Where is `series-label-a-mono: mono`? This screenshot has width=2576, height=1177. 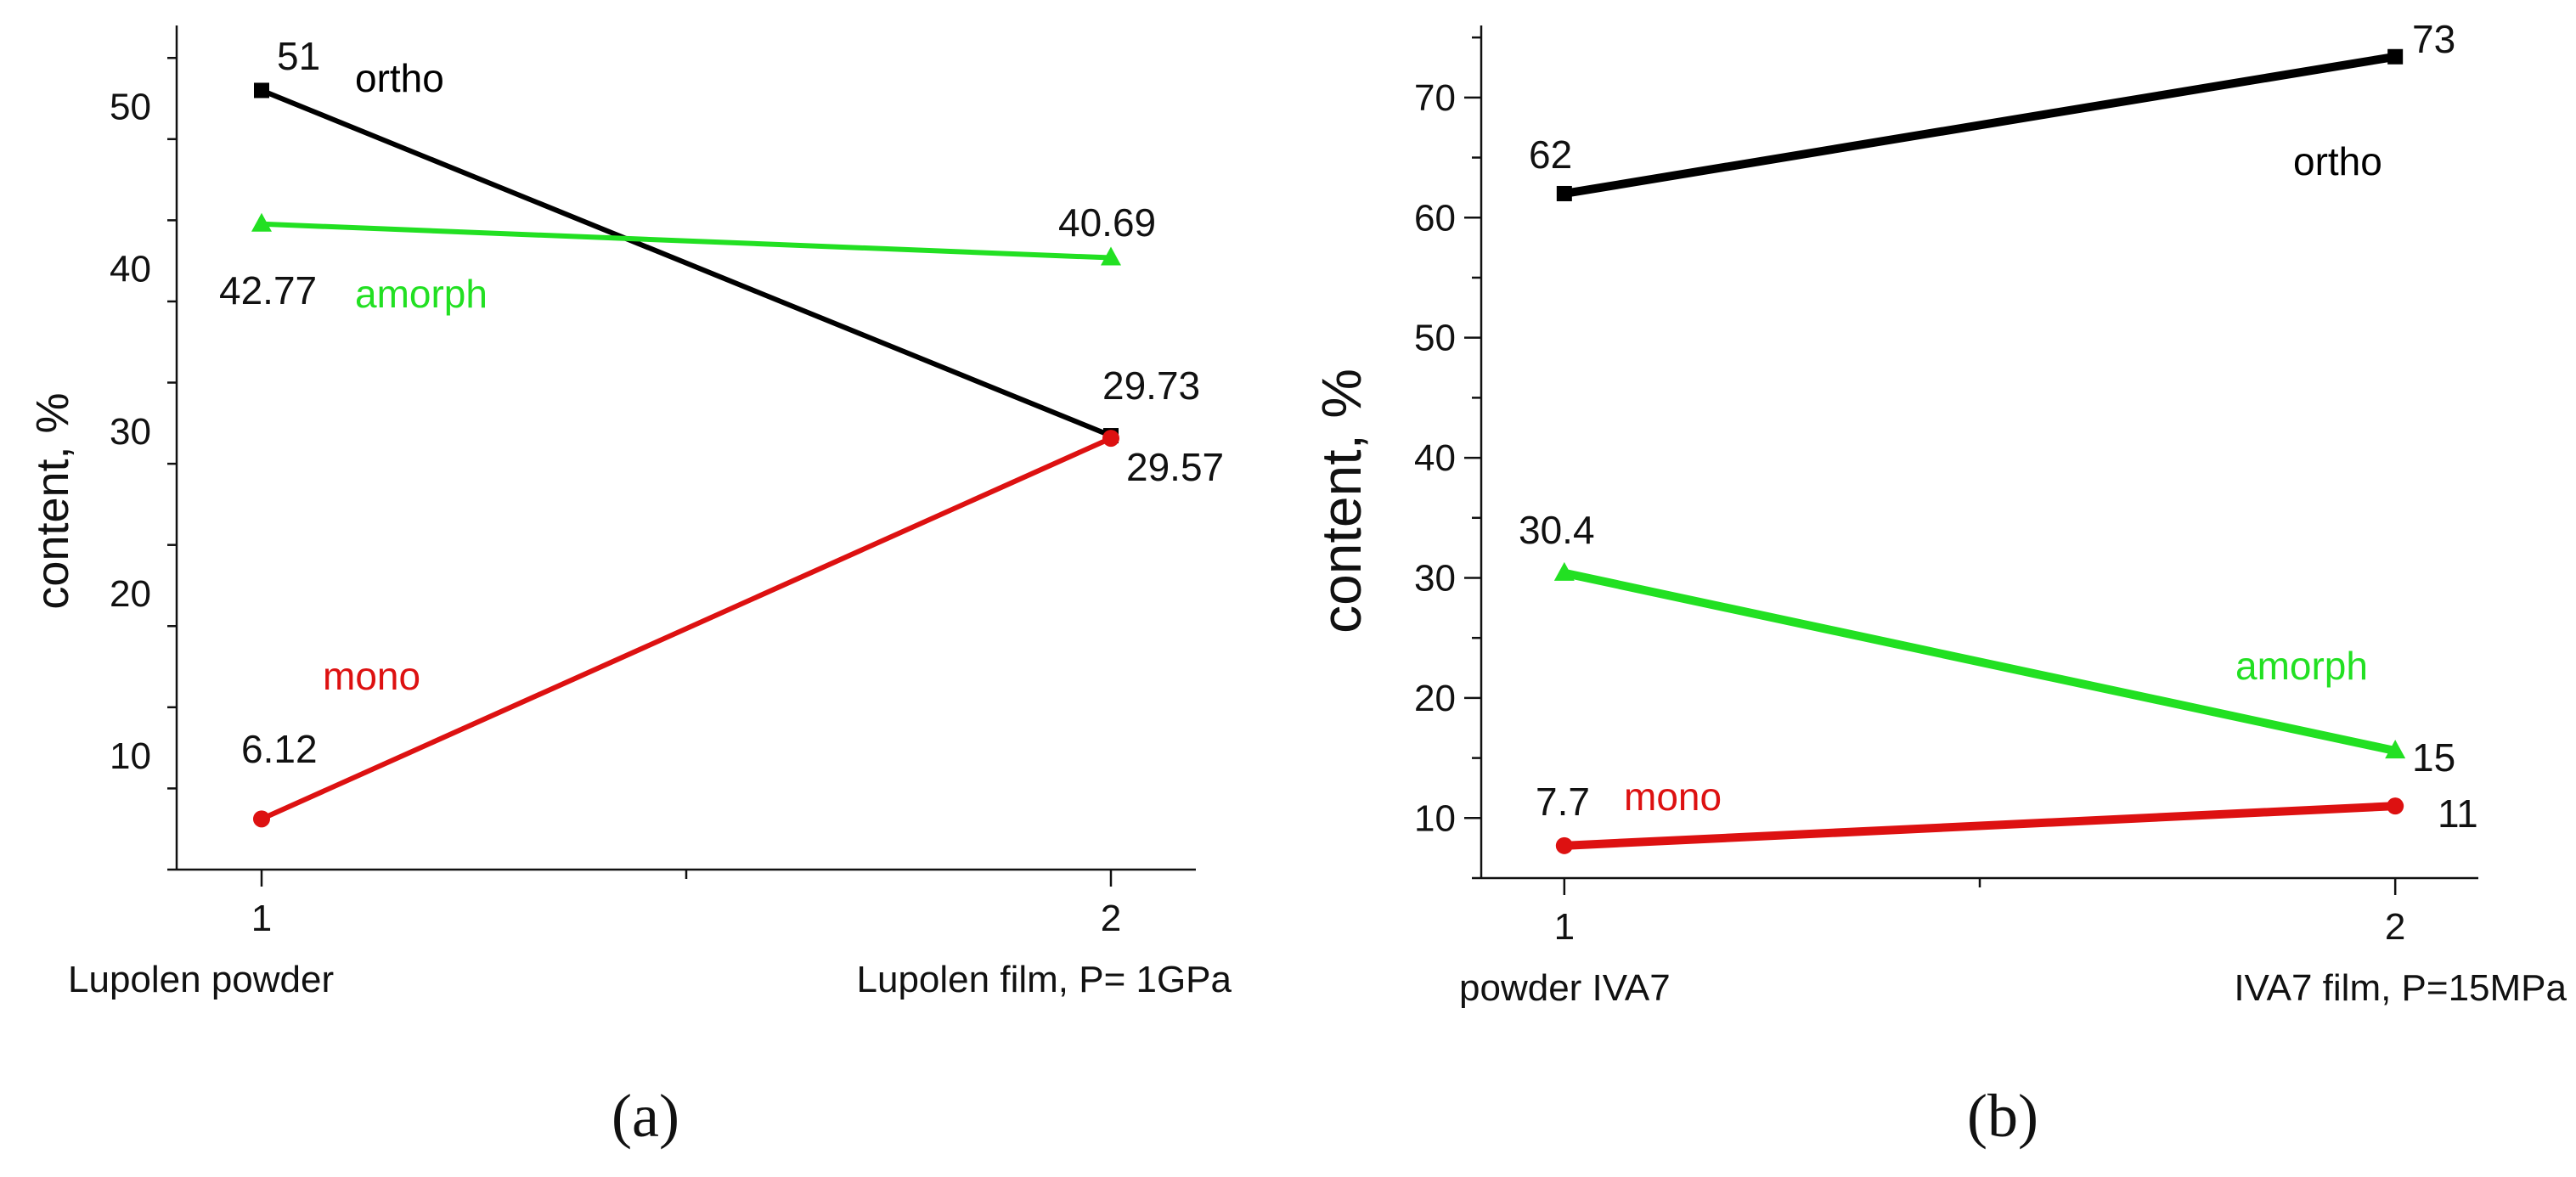 series-label-a-mono: mono is located at coordinates (371, 676).